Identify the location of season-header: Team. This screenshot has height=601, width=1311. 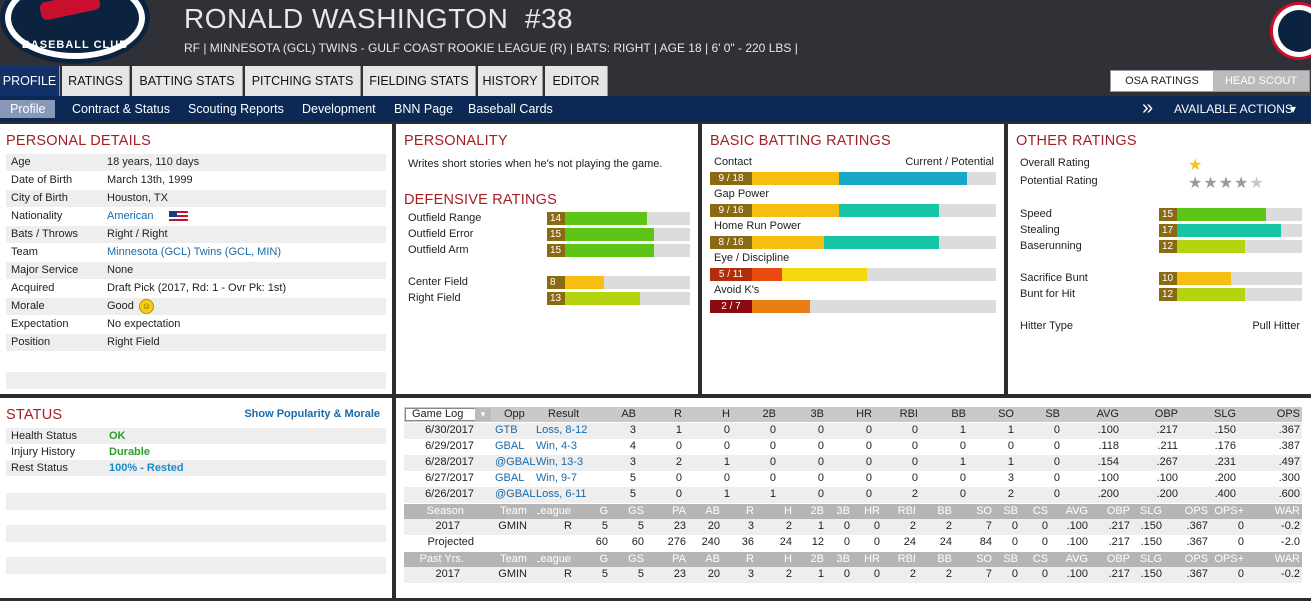
(513, 511).